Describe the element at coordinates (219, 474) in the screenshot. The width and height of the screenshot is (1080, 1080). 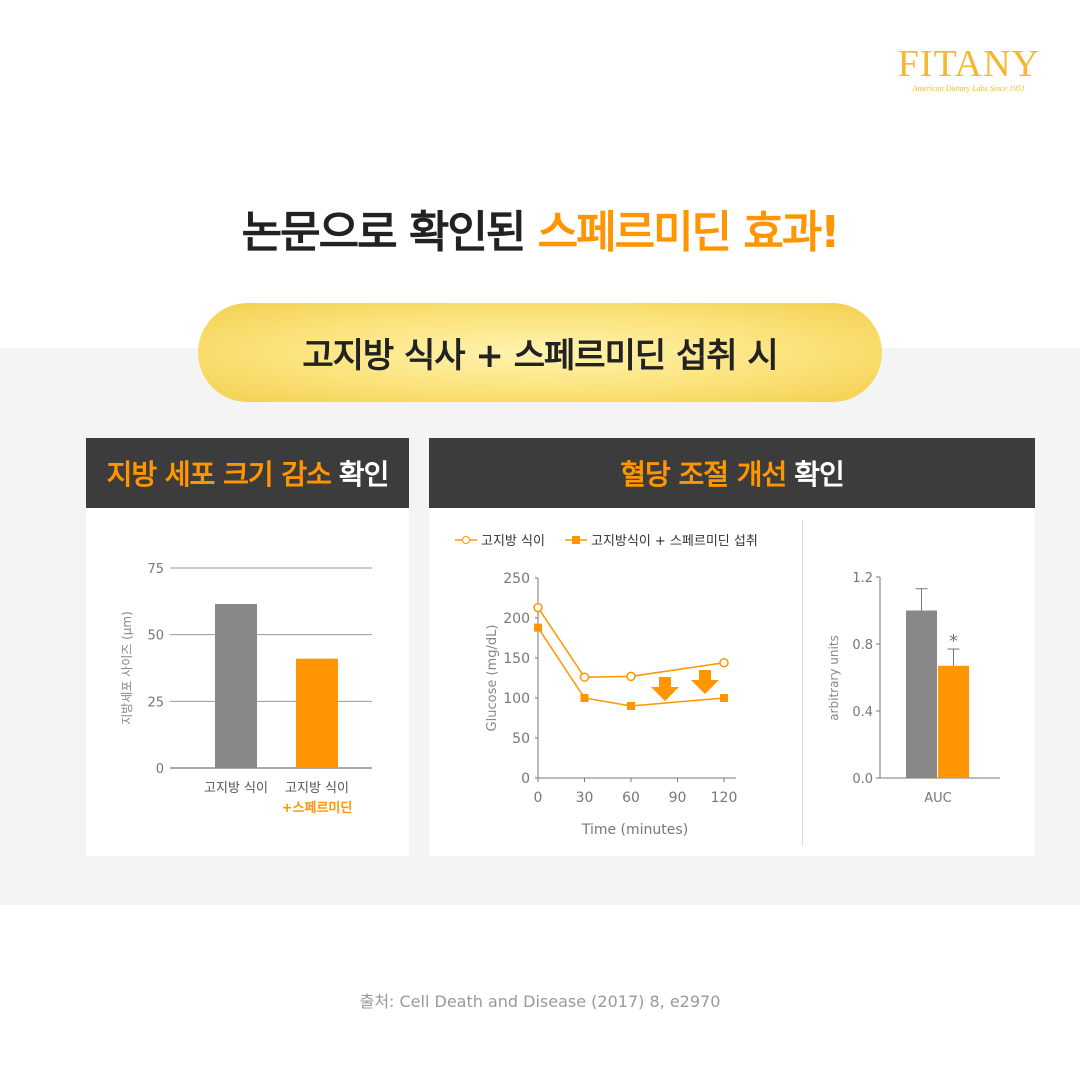
I see `header-highlight: 지방 세포 크기 감소` at that location.